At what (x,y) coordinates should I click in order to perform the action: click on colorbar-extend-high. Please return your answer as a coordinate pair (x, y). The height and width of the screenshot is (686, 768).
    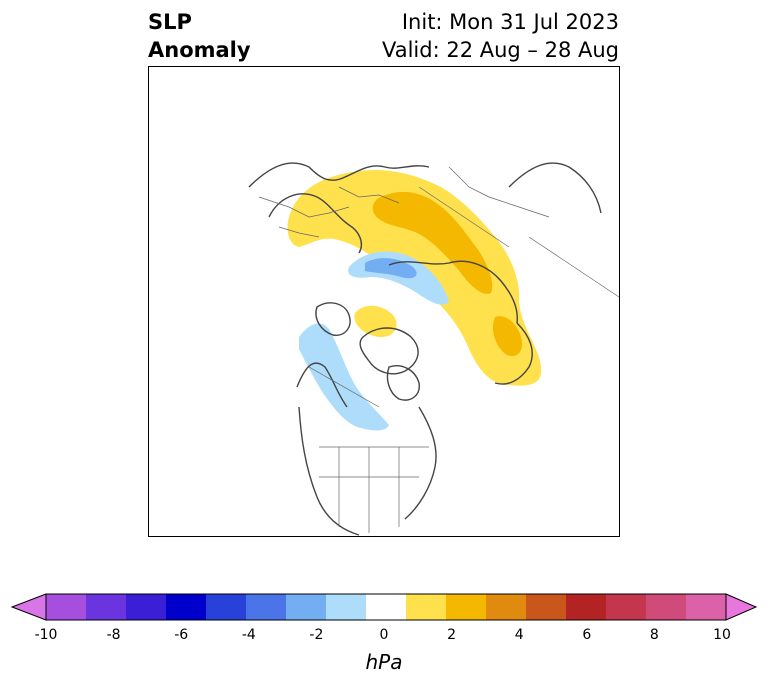
    Looking at the image, I should click on (741, 607).